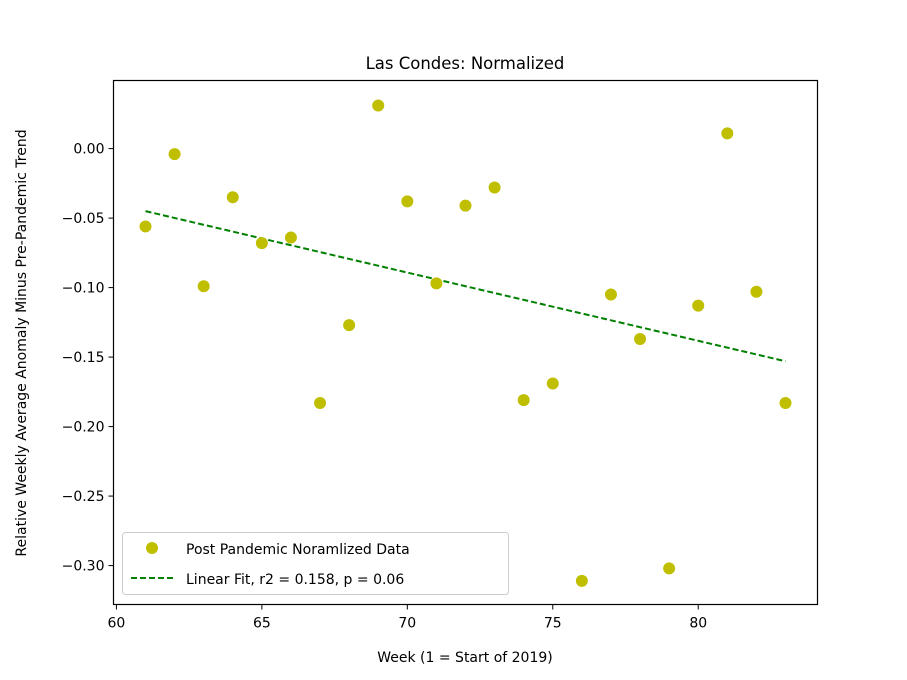  What do you see at coordinates (698, 624) in the screenshot?
I see `x-tick-label: 80` at bounding box center [698, 624].